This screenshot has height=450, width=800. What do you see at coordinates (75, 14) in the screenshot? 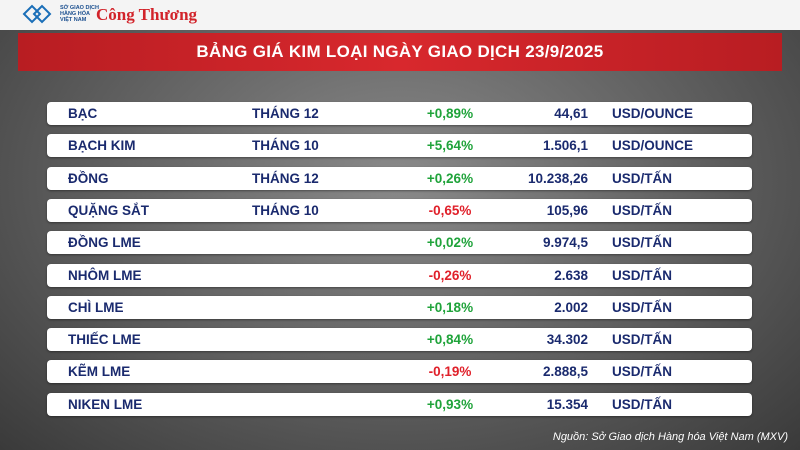
I see `logo-line: HÀNG HÓA` at bounding box center [75, 14].